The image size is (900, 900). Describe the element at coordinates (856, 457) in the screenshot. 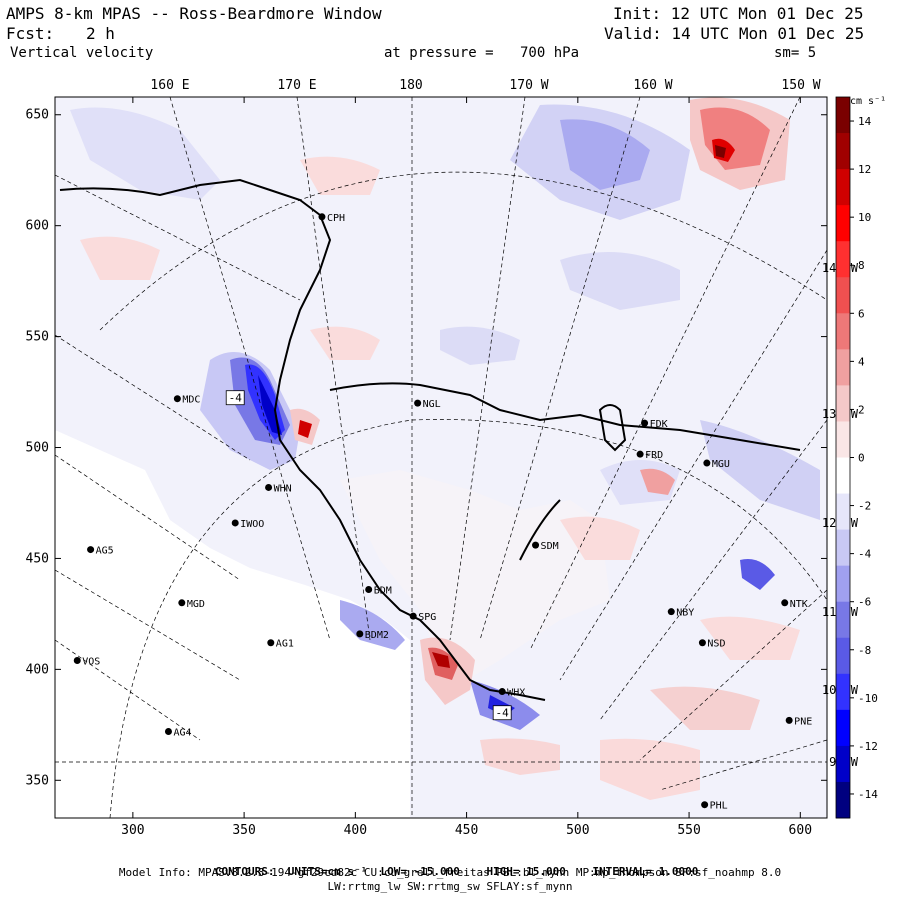

I see `colorbar: 14 12 10 8 6 4 2 0 -2 -4 -6 -8 -10 -12 -14` at that location.